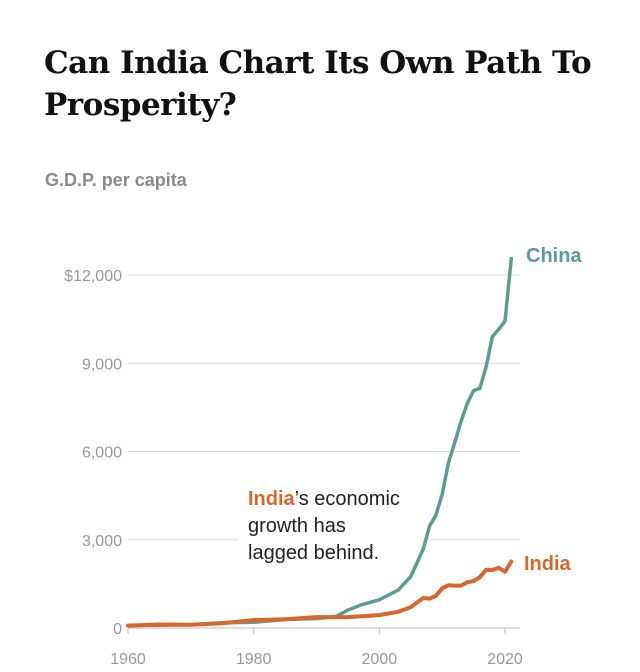  Describe the element at coordinates (548, 564) in the screenshot. I see `series-label-india: India` at that location.